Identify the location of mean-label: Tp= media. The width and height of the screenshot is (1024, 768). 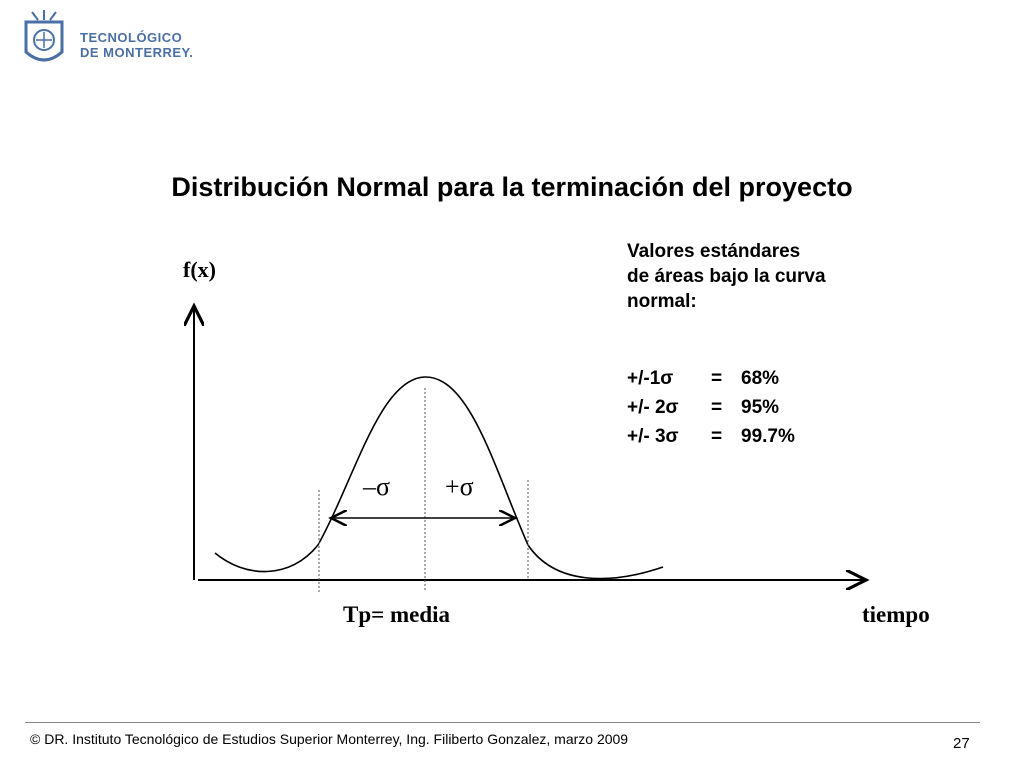
(397, 614).